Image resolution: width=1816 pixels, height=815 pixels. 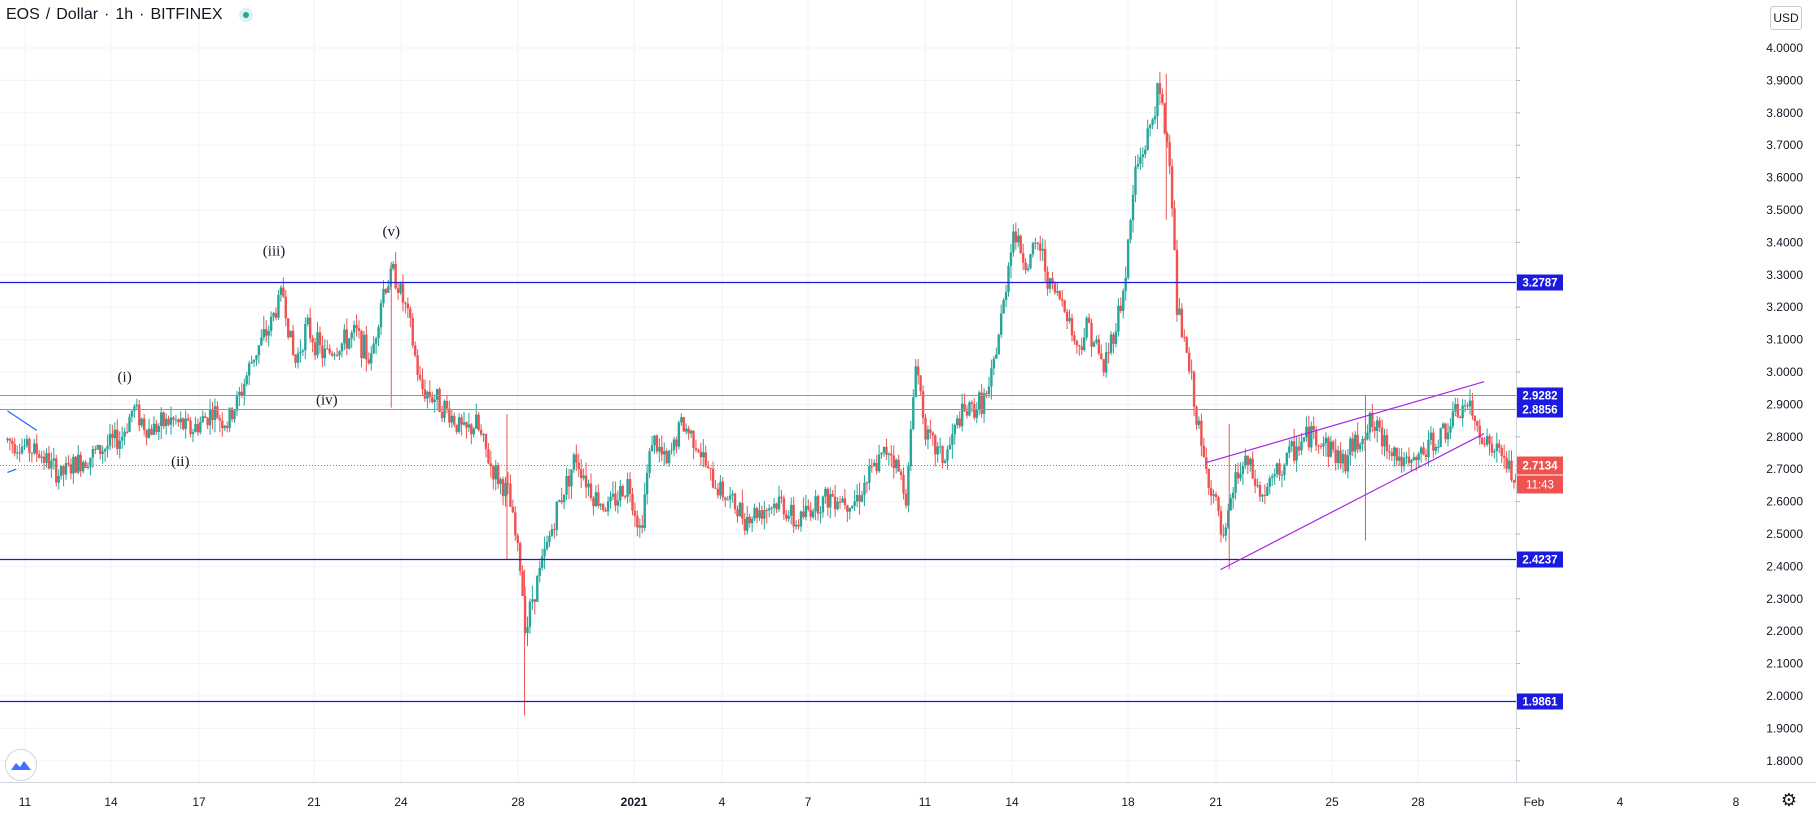 What do you see at coordinates (1620, 802) in the screenshot?
I see `x-tick-label: 4` at bounding box center [1620, 802].